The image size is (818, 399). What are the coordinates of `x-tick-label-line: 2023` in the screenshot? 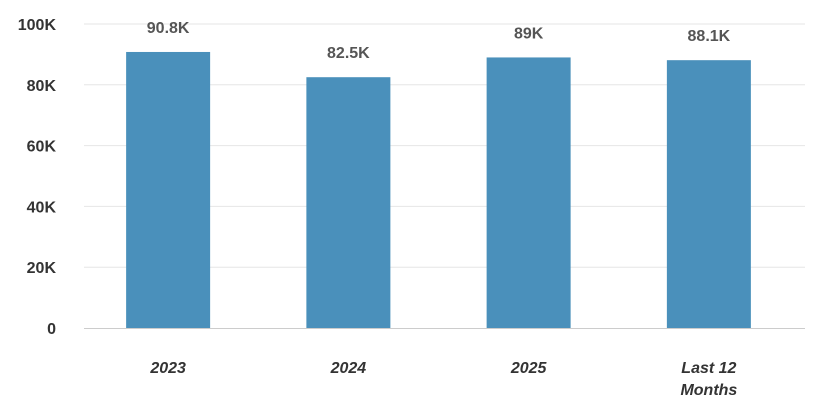 It's located at (167, 368).